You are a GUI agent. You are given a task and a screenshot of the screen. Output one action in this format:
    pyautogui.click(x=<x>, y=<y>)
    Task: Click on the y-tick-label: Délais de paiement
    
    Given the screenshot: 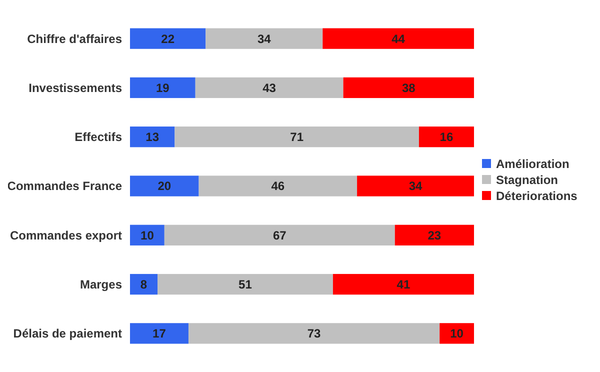 What is the action you would take?
    pyautogui.click(x=67, y=333)
    